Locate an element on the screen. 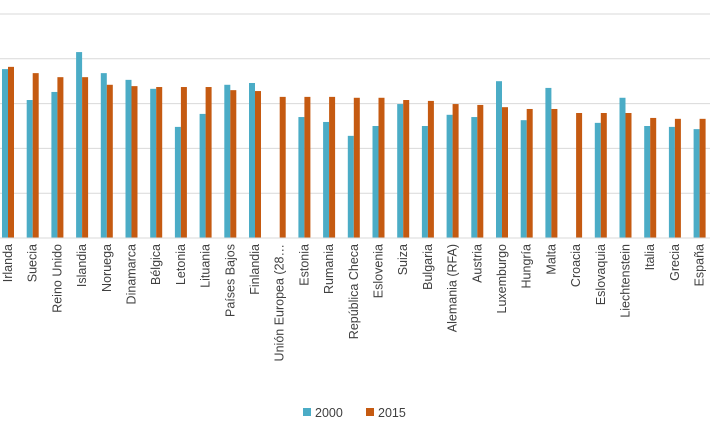 This screenshot has width=710, height=434. legend-label: 2000 is located at coordinates (329, 413).